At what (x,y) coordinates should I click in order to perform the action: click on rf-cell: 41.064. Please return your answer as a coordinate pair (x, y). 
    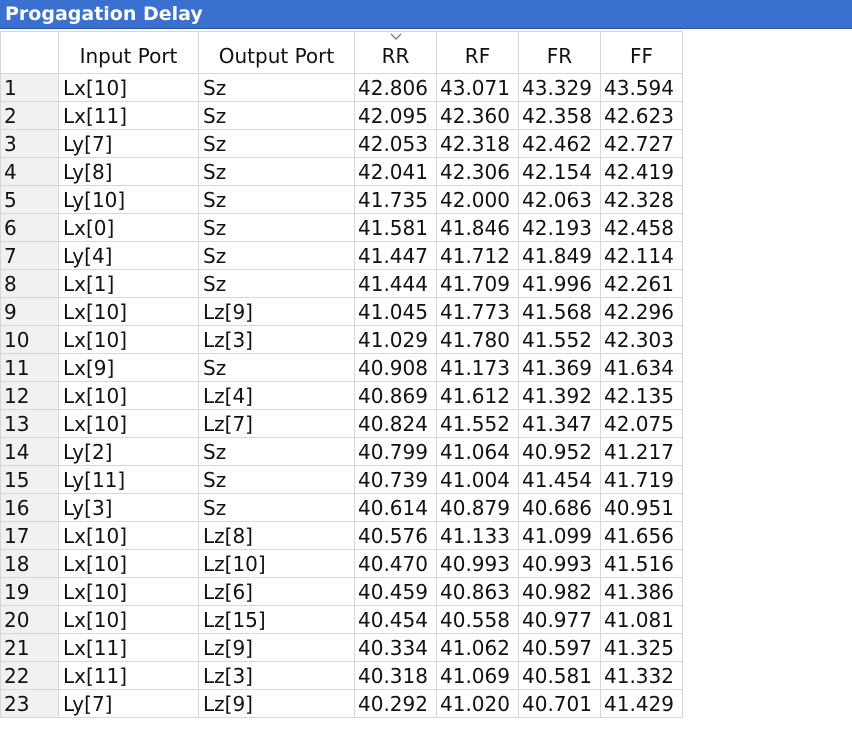
    Looking at the image, I should click on (477, 451).